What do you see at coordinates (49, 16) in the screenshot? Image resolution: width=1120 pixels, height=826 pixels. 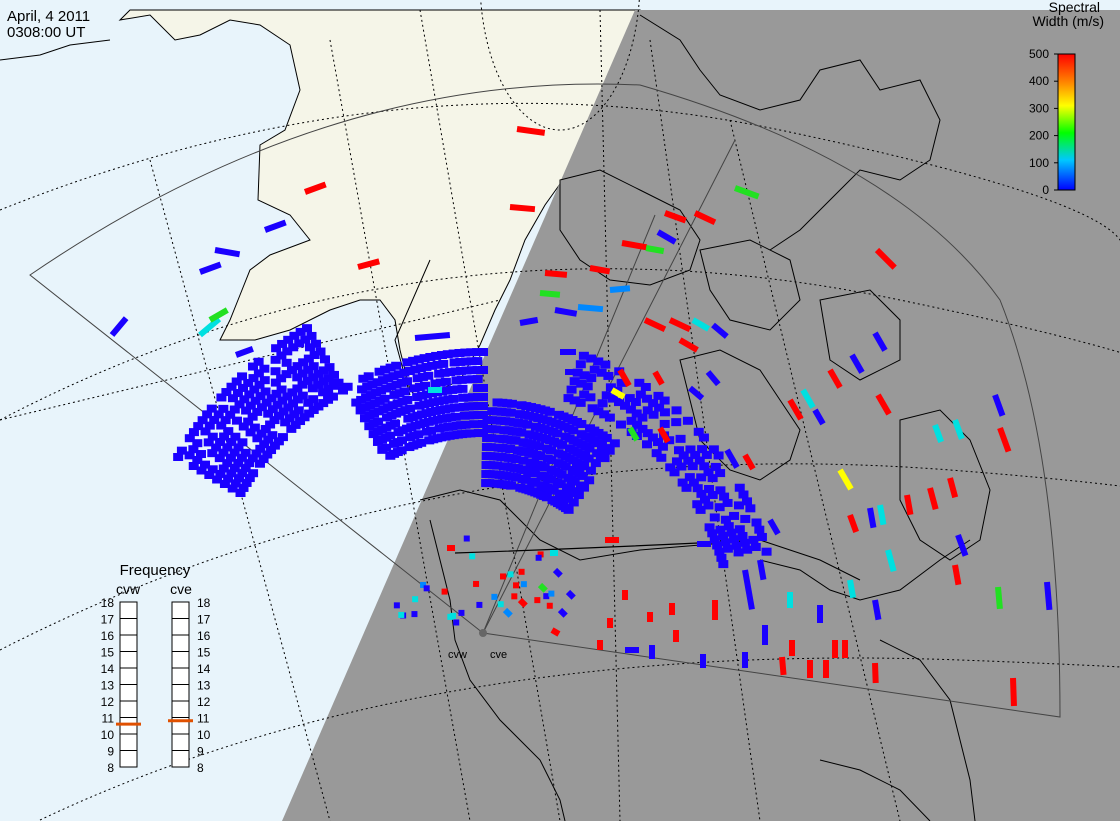 I see `date-label: April, 4 2011` at bounding box center [49, 16].